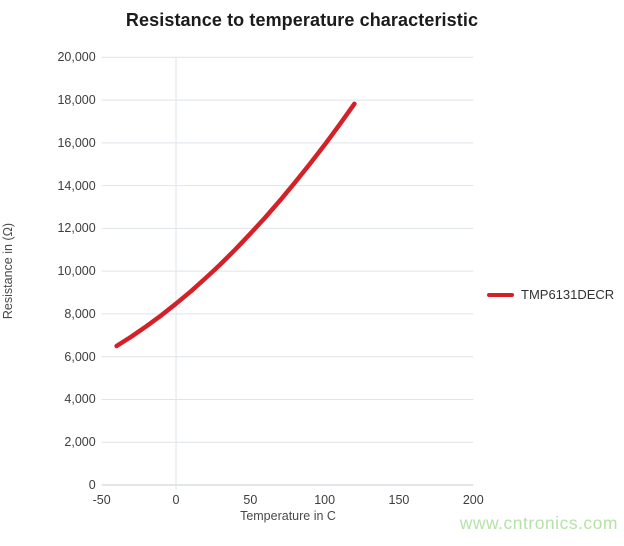  Describe the element at coordinates (568, 294) in the screenshot. I see `legend-series-label: TMP6131DECR` at that location.